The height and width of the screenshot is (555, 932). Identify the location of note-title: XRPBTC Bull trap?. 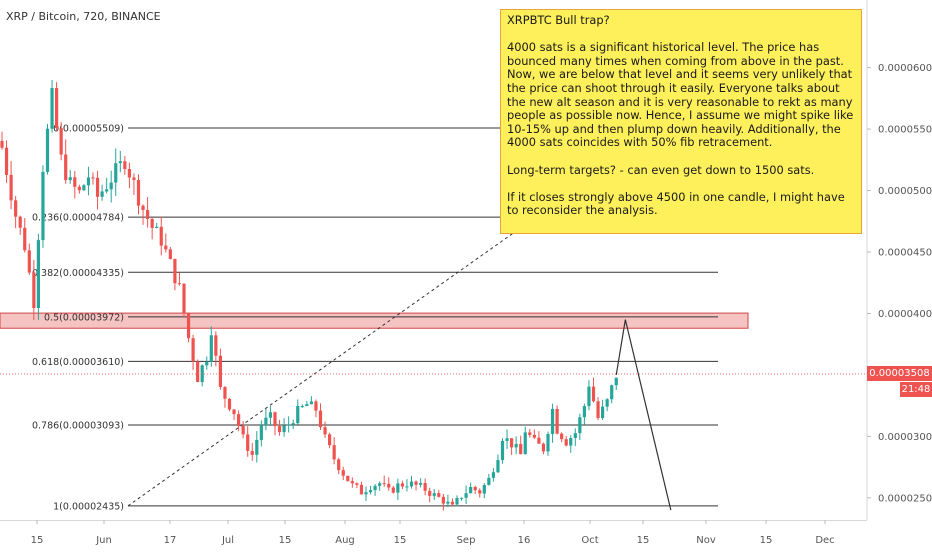
(558, 20).